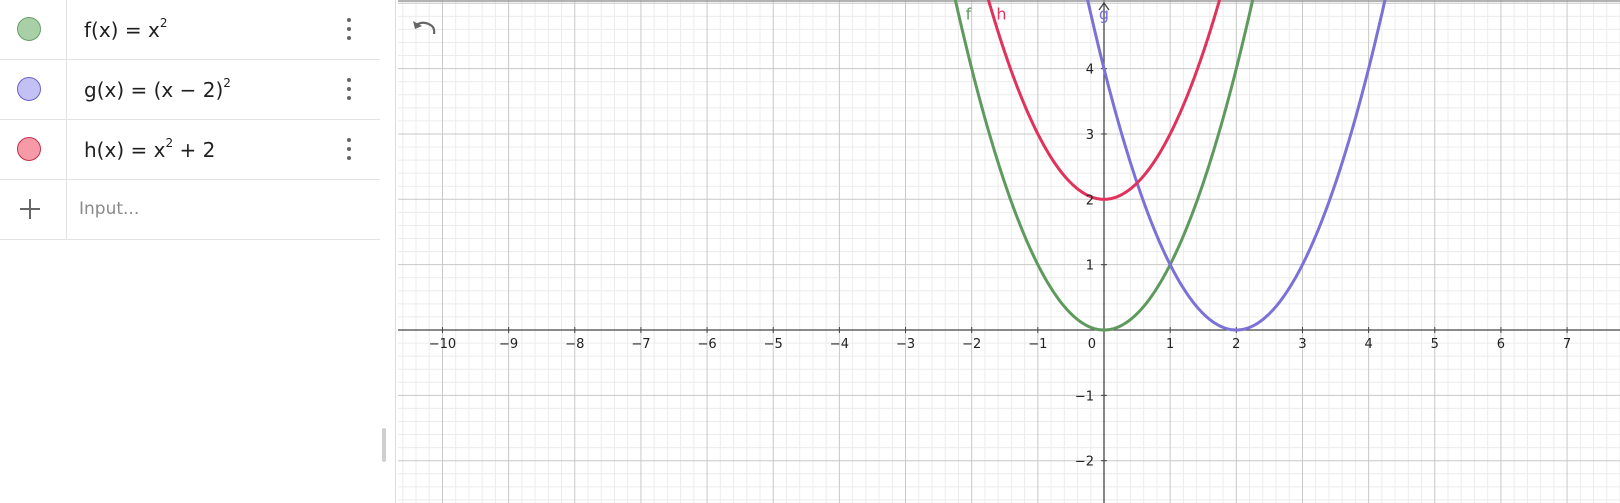 This screenshot has width=1620, height=503. What do you see at coordinates (190, 30) in the screenshot?
I see `algebra-row-f: f(x) = x2` at bounding box center [190, 30].